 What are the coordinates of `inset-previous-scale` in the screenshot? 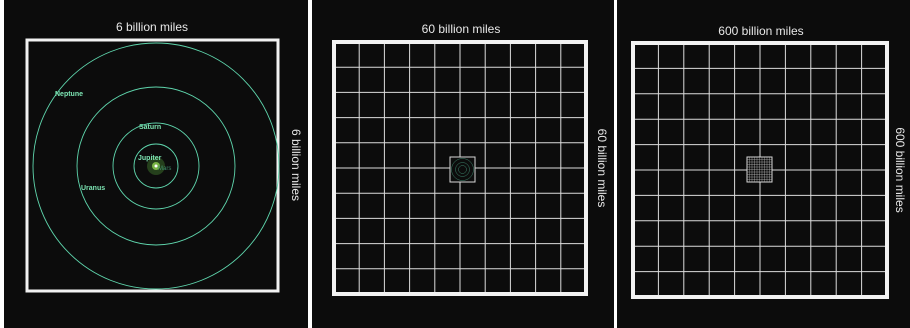 It's located at (462, 169).